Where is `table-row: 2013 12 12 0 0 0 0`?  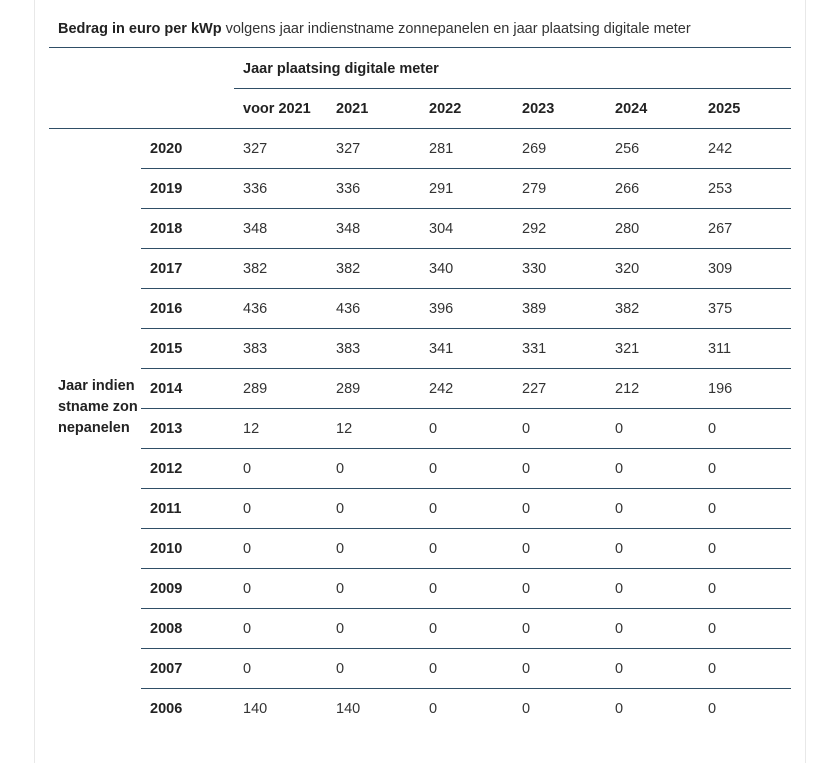 table-row: 2013 12 12 0 0 0 0 is located at coordinates (466, 429).